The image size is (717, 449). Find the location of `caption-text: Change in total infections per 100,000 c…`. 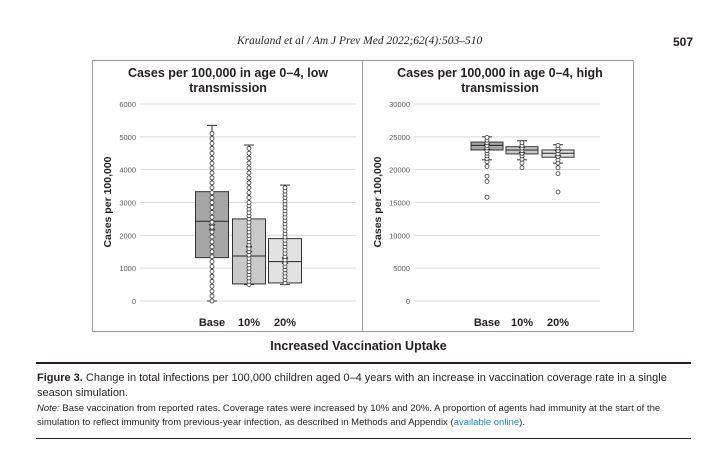

caption-text: Change in total infections per 100,000 c… is located at coordinates (352, 385).